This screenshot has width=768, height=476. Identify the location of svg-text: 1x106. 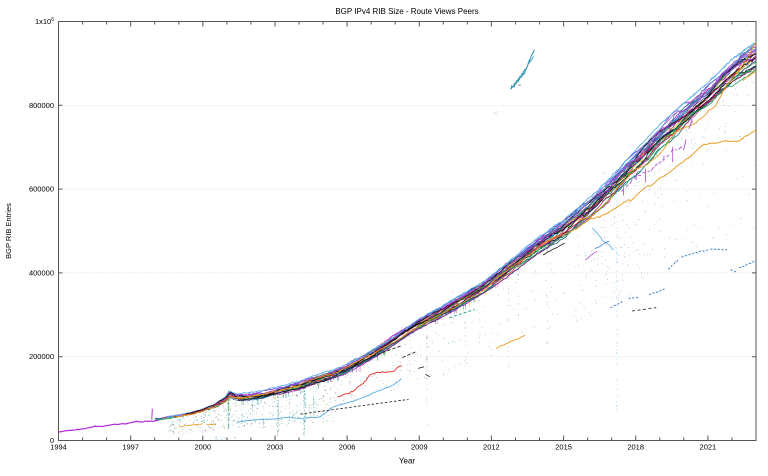
(44, 21).